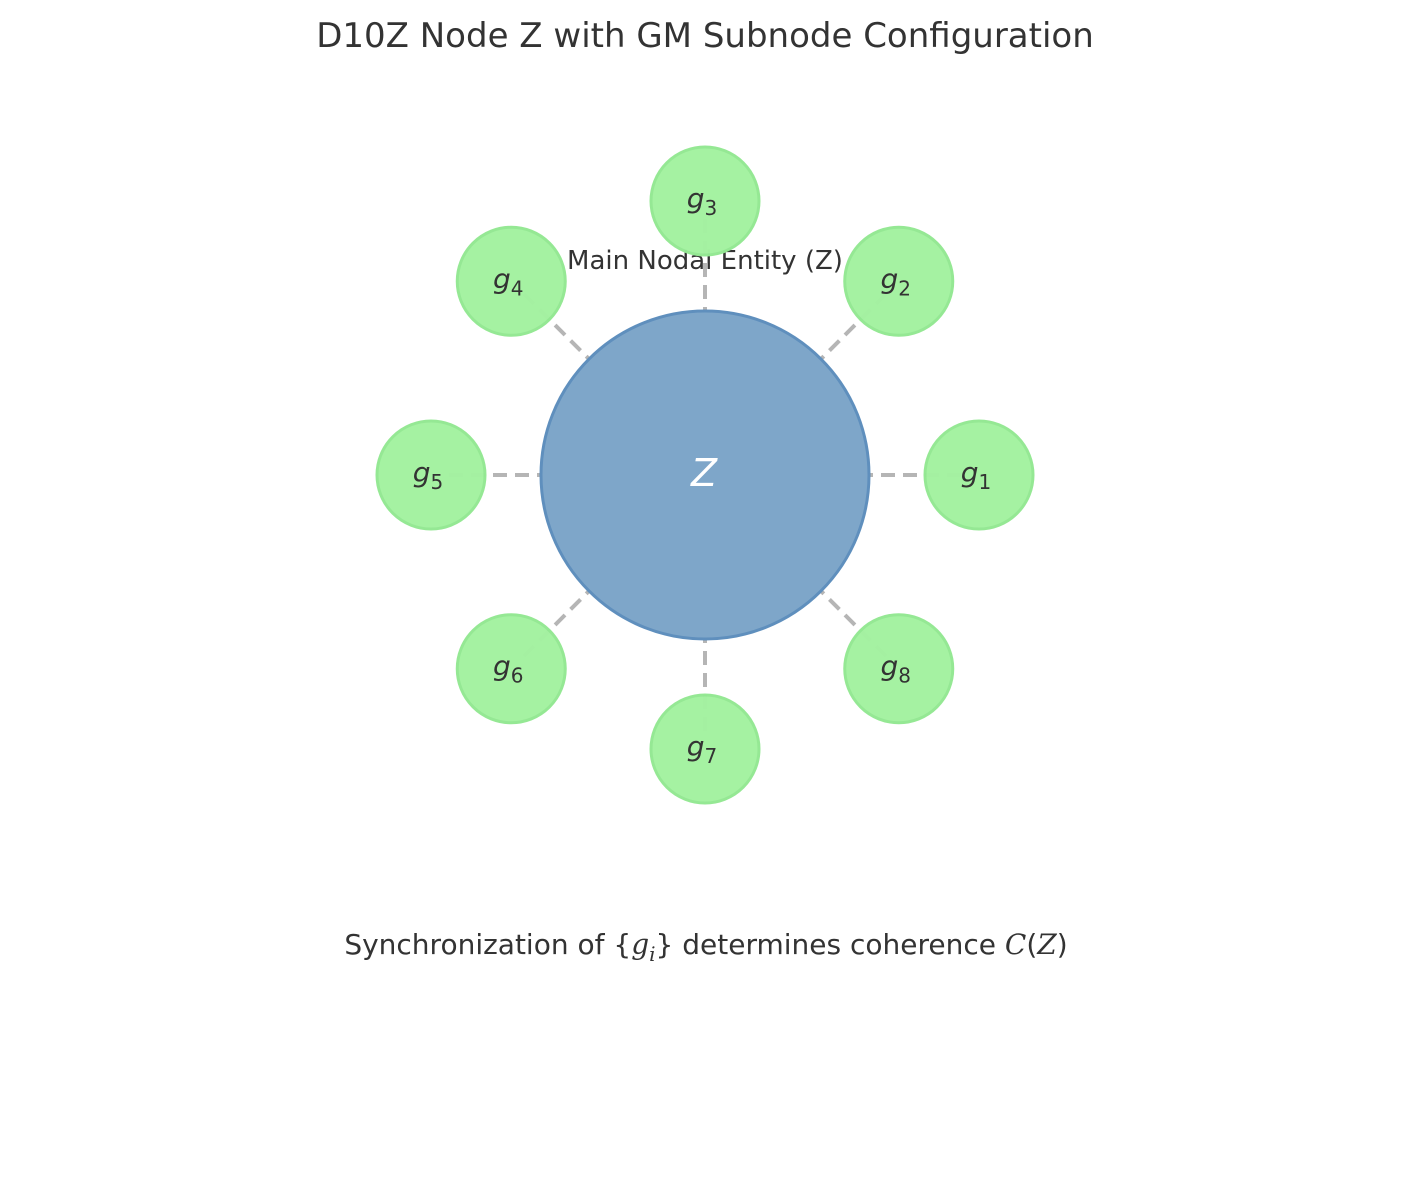  Describe the element at coordinates (830, 944) in the screenshot. I see `caption-middle: } determines coherence` at that location.